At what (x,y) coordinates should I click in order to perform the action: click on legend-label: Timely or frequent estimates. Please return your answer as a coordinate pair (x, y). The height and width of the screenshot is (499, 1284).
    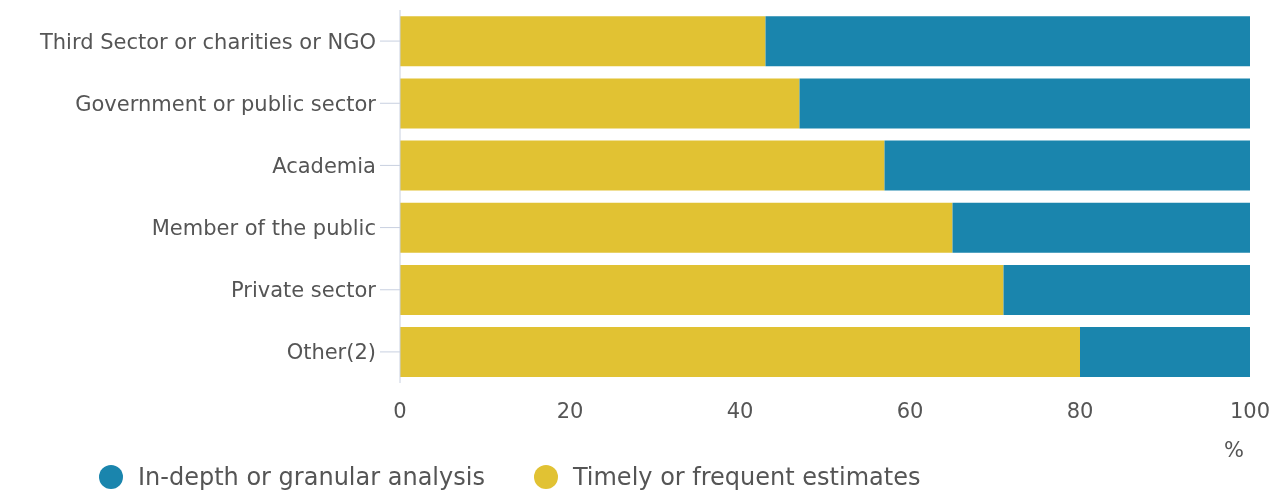
    Looking at the image, I should click on (746, 477).